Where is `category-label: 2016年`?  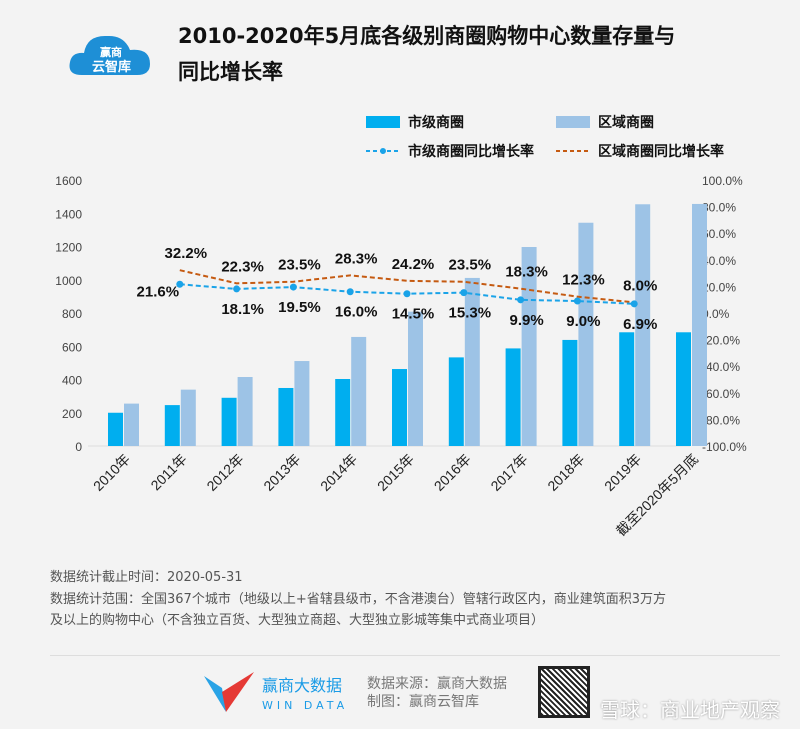
category-label: 2016年 is located at coordinates (452, 472).